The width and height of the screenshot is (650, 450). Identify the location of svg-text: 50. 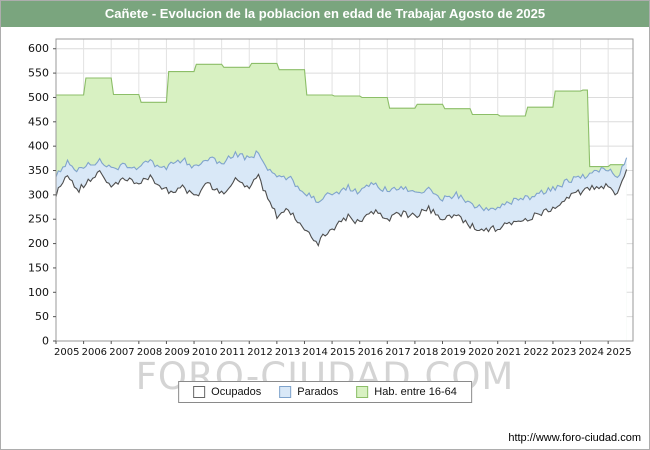
(42, 316).